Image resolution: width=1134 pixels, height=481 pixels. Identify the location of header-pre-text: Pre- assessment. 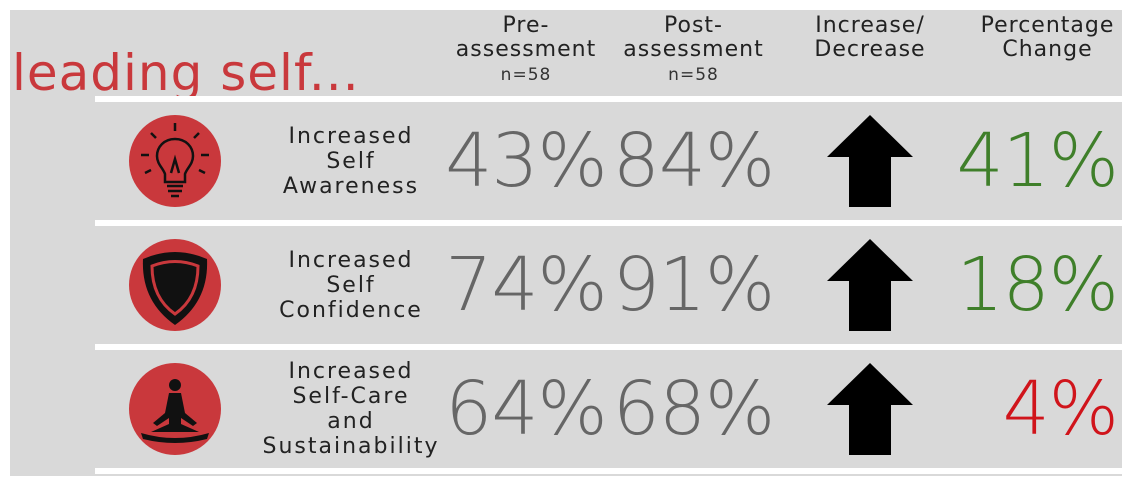
(526, 37).